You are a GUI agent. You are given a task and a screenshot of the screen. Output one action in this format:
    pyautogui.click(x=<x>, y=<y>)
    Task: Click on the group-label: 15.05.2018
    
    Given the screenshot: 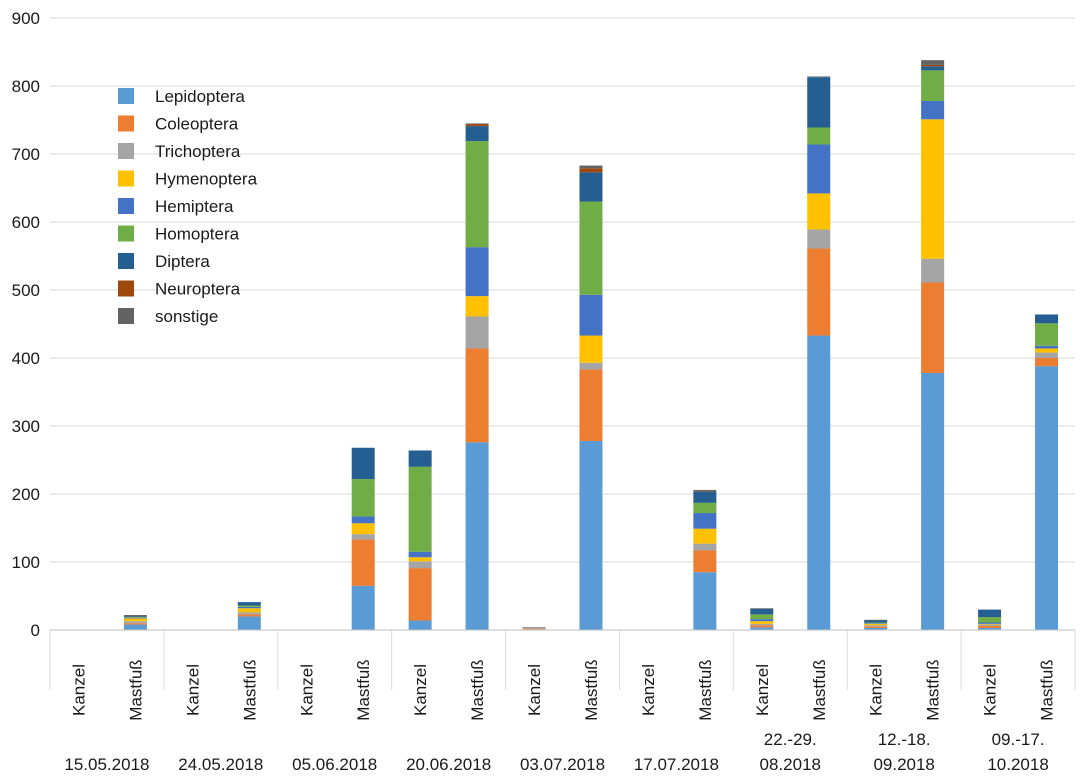 What is the action you would take?
    pyautogui.click(x=106, y=764)
    